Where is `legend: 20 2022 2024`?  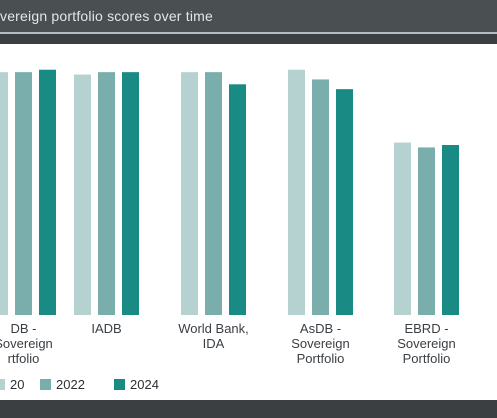
legend: 20 2022 2024 is located at coordinates (79, 384).